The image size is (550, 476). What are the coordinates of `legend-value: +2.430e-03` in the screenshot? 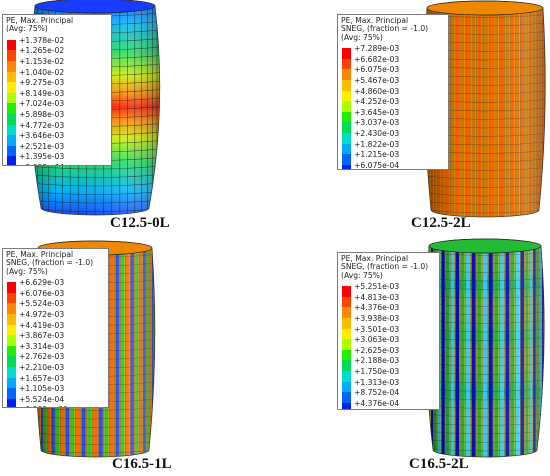 It's located at (377, 133).